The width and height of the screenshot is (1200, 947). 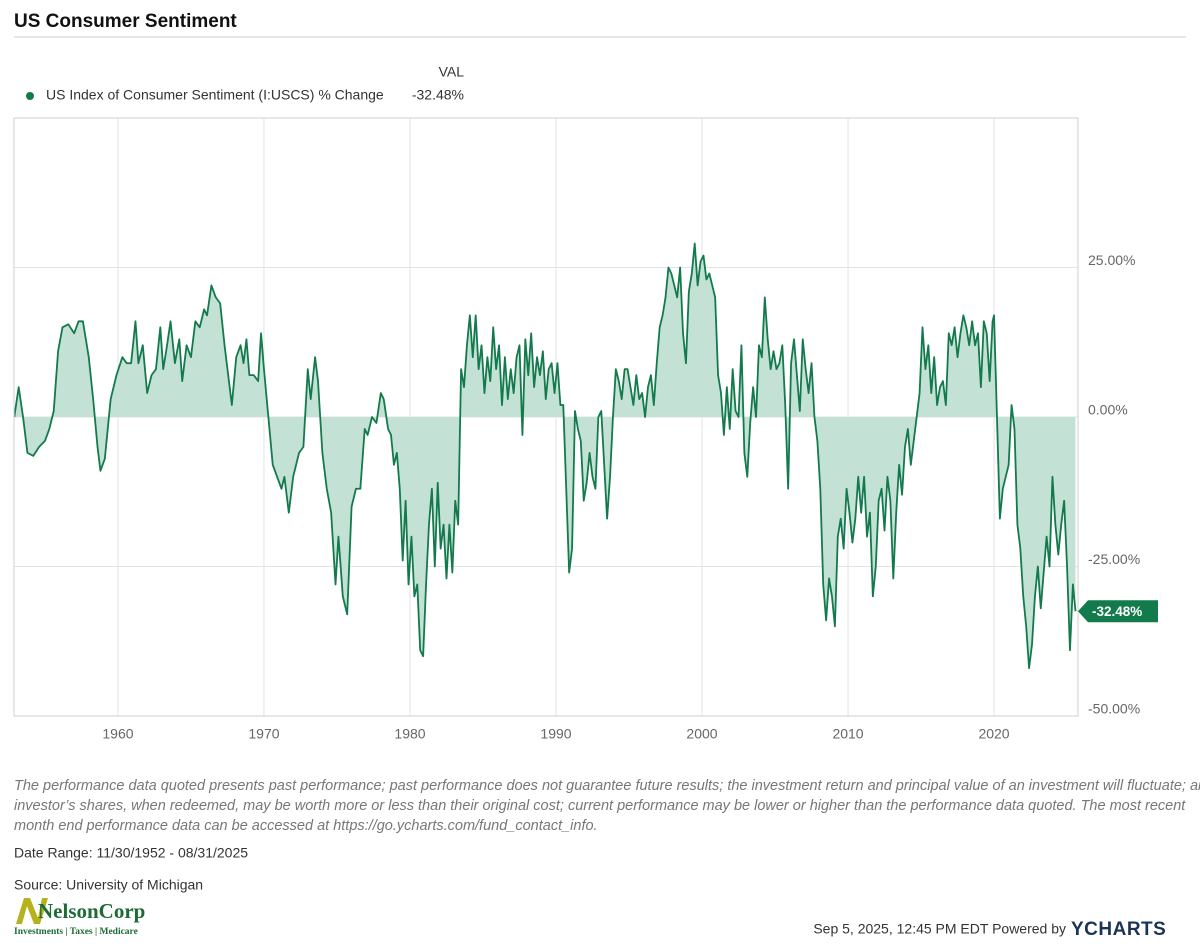 I want to click on x-tick-label: 1990, so click(x=555, y=734).